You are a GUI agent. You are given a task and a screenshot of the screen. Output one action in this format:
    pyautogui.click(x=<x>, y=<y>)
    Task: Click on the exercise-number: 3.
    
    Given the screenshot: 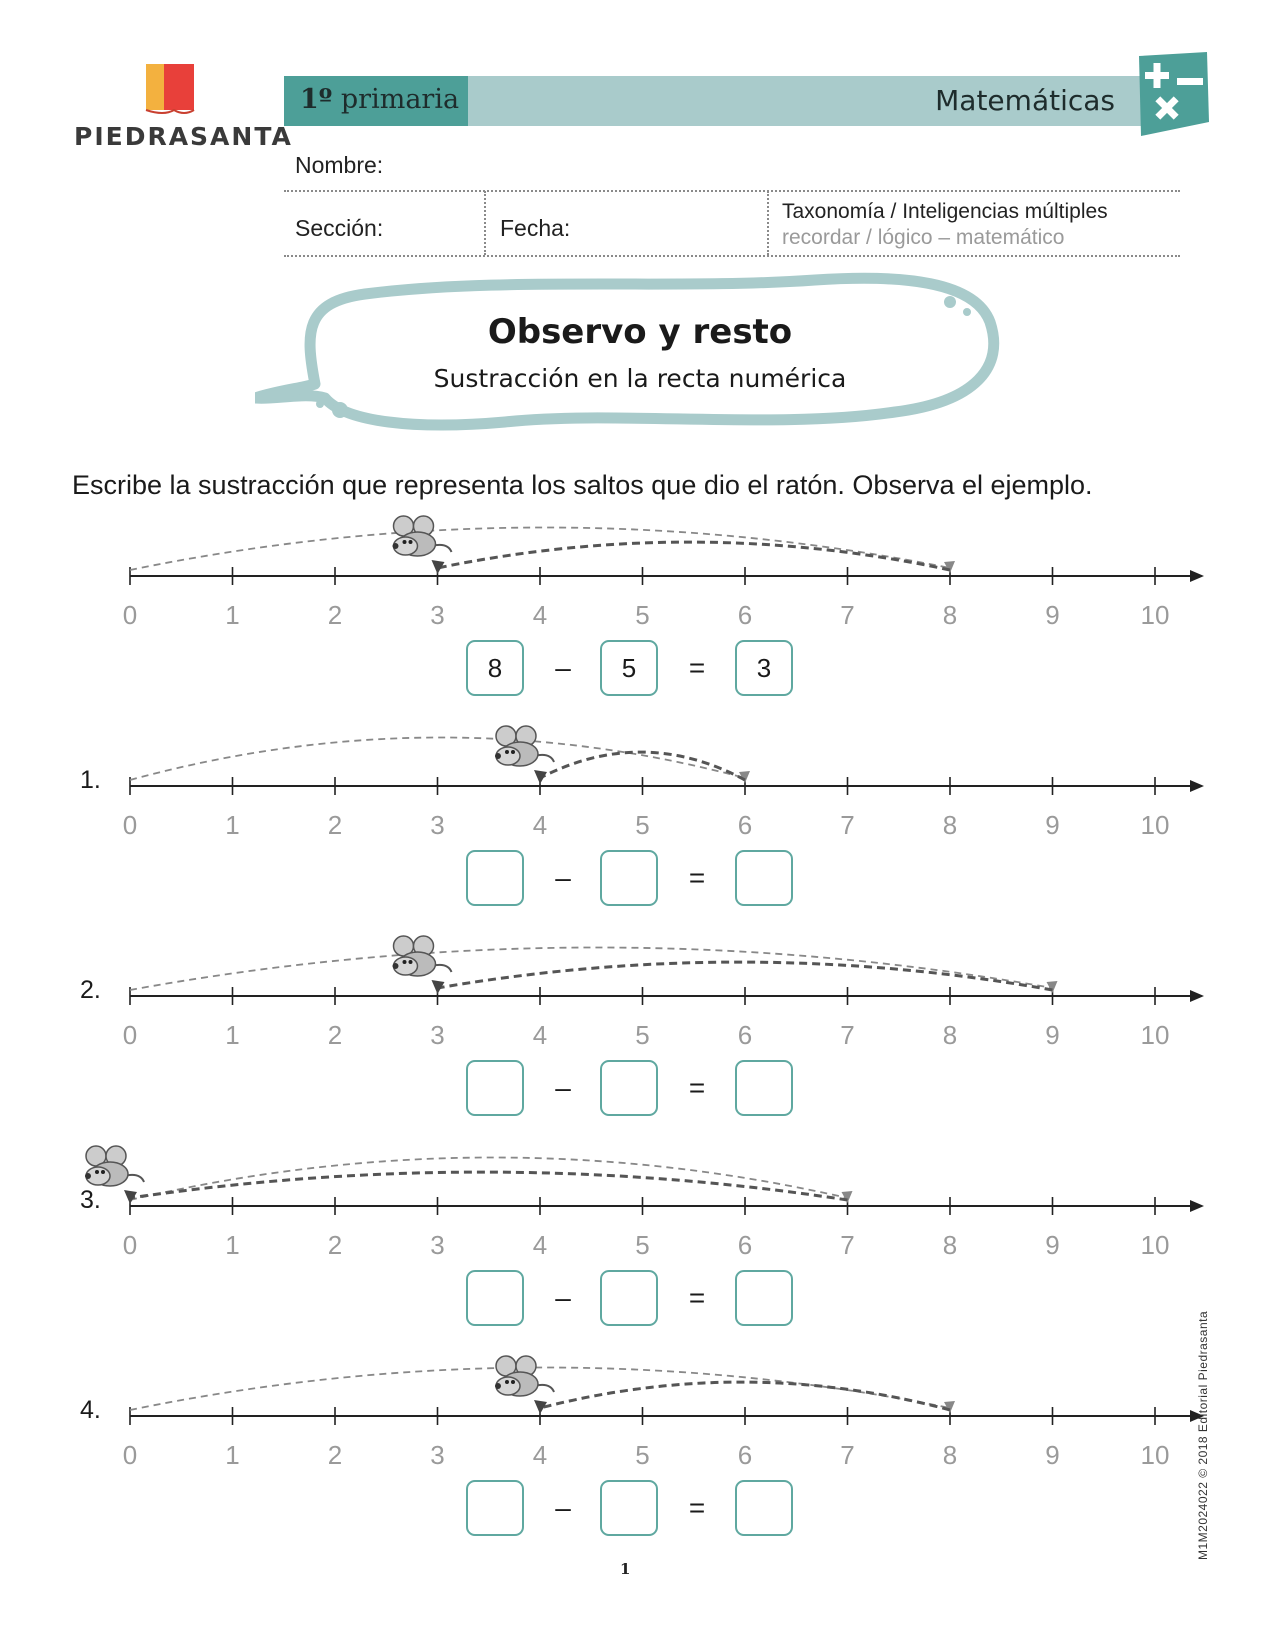 What is the action you would take?
    pyautogui.click(x=90, y=1200)
    